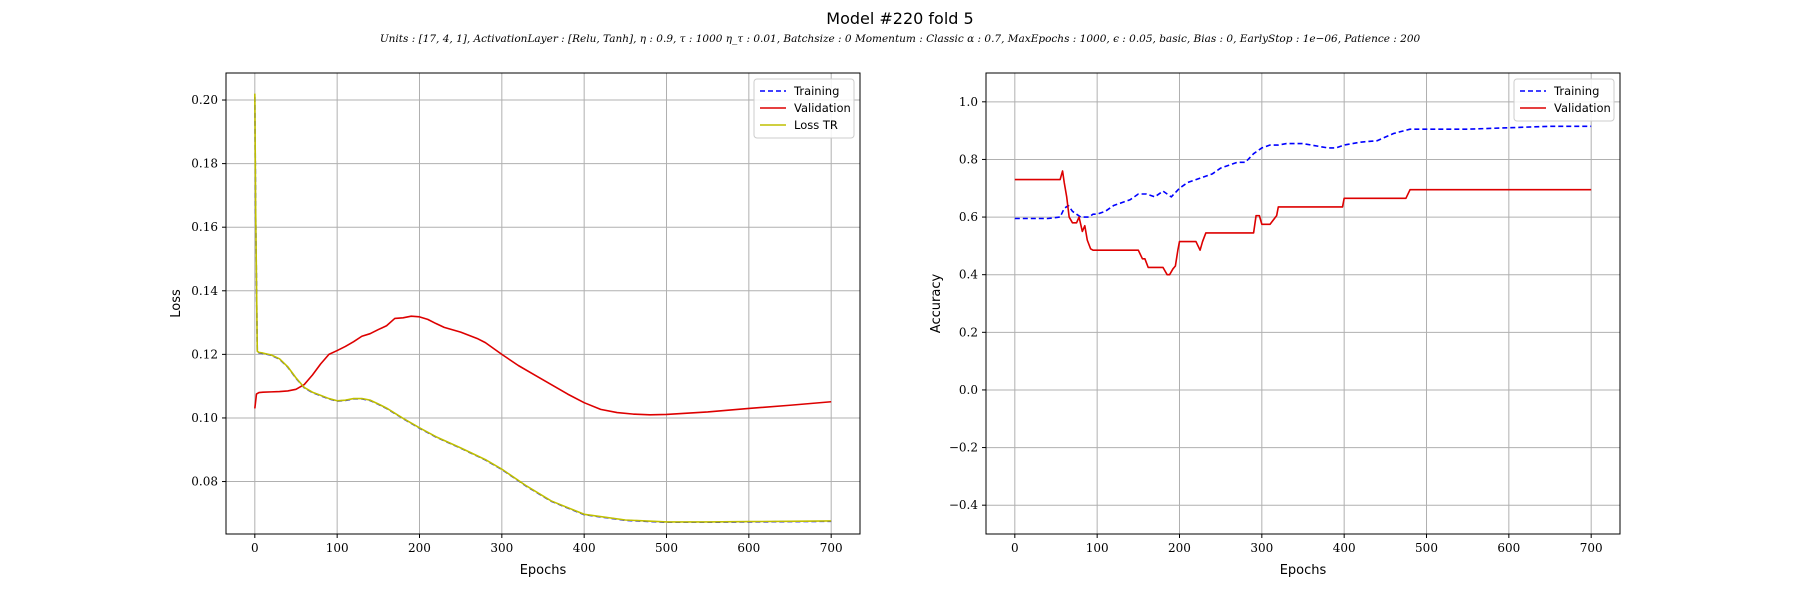 Image resolution: width=1800 pixels, height=600 pixels. What do you see at coordinates (968, 390) in the screenshot?
I see `y-tick-label: 0.0` at bounding box center [968, 390].